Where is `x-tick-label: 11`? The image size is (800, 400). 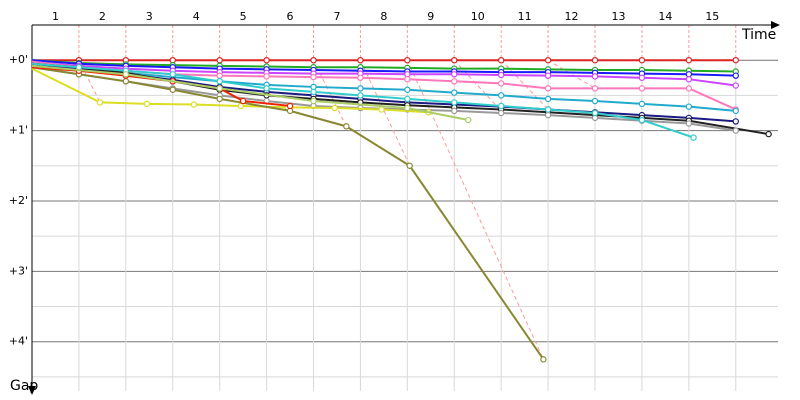 x-tick-label: 11 is located at coordinates (525, 16).